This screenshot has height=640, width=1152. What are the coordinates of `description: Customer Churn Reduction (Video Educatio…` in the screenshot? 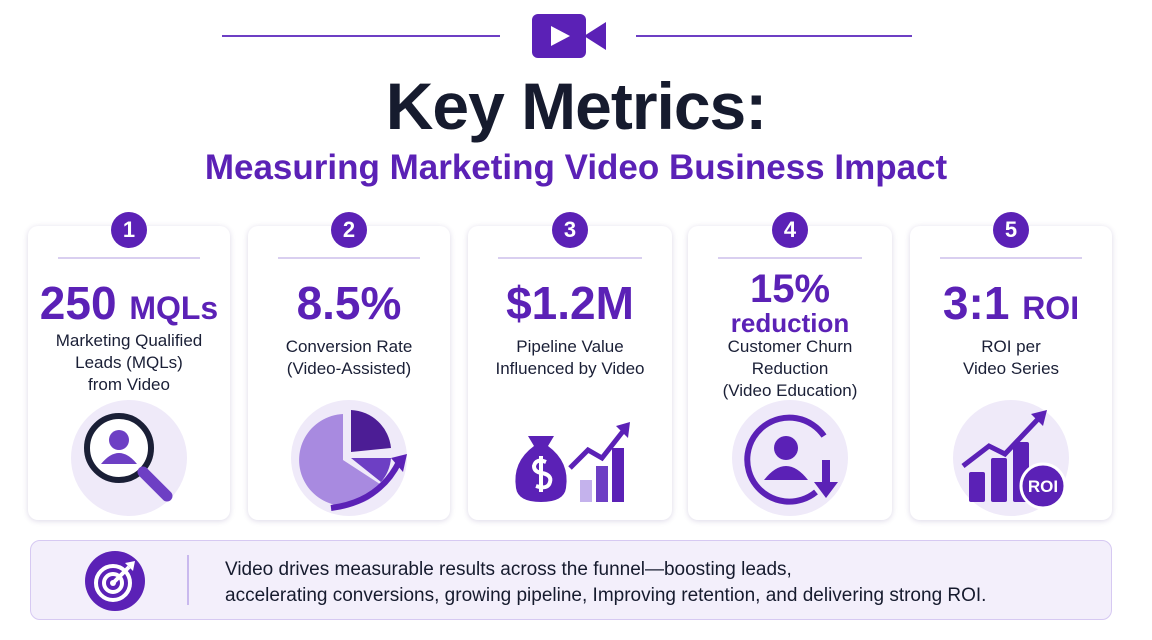 It's located at (790, 369).